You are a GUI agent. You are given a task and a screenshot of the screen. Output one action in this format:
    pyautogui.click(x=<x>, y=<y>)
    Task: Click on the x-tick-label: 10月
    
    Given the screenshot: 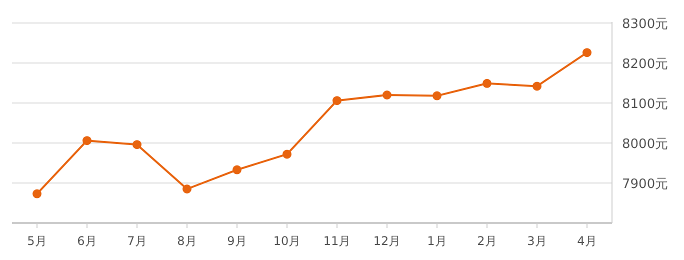 What is the action you would take?
    pyautogui.click(x=287, y=241)
    